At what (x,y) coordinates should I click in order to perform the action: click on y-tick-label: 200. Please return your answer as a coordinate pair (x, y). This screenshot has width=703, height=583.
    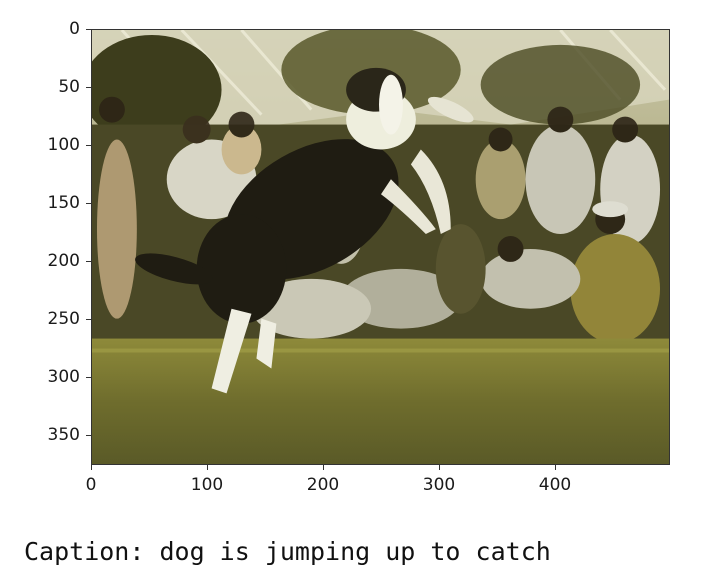
    Looking at the image, I should click on (63, 261).